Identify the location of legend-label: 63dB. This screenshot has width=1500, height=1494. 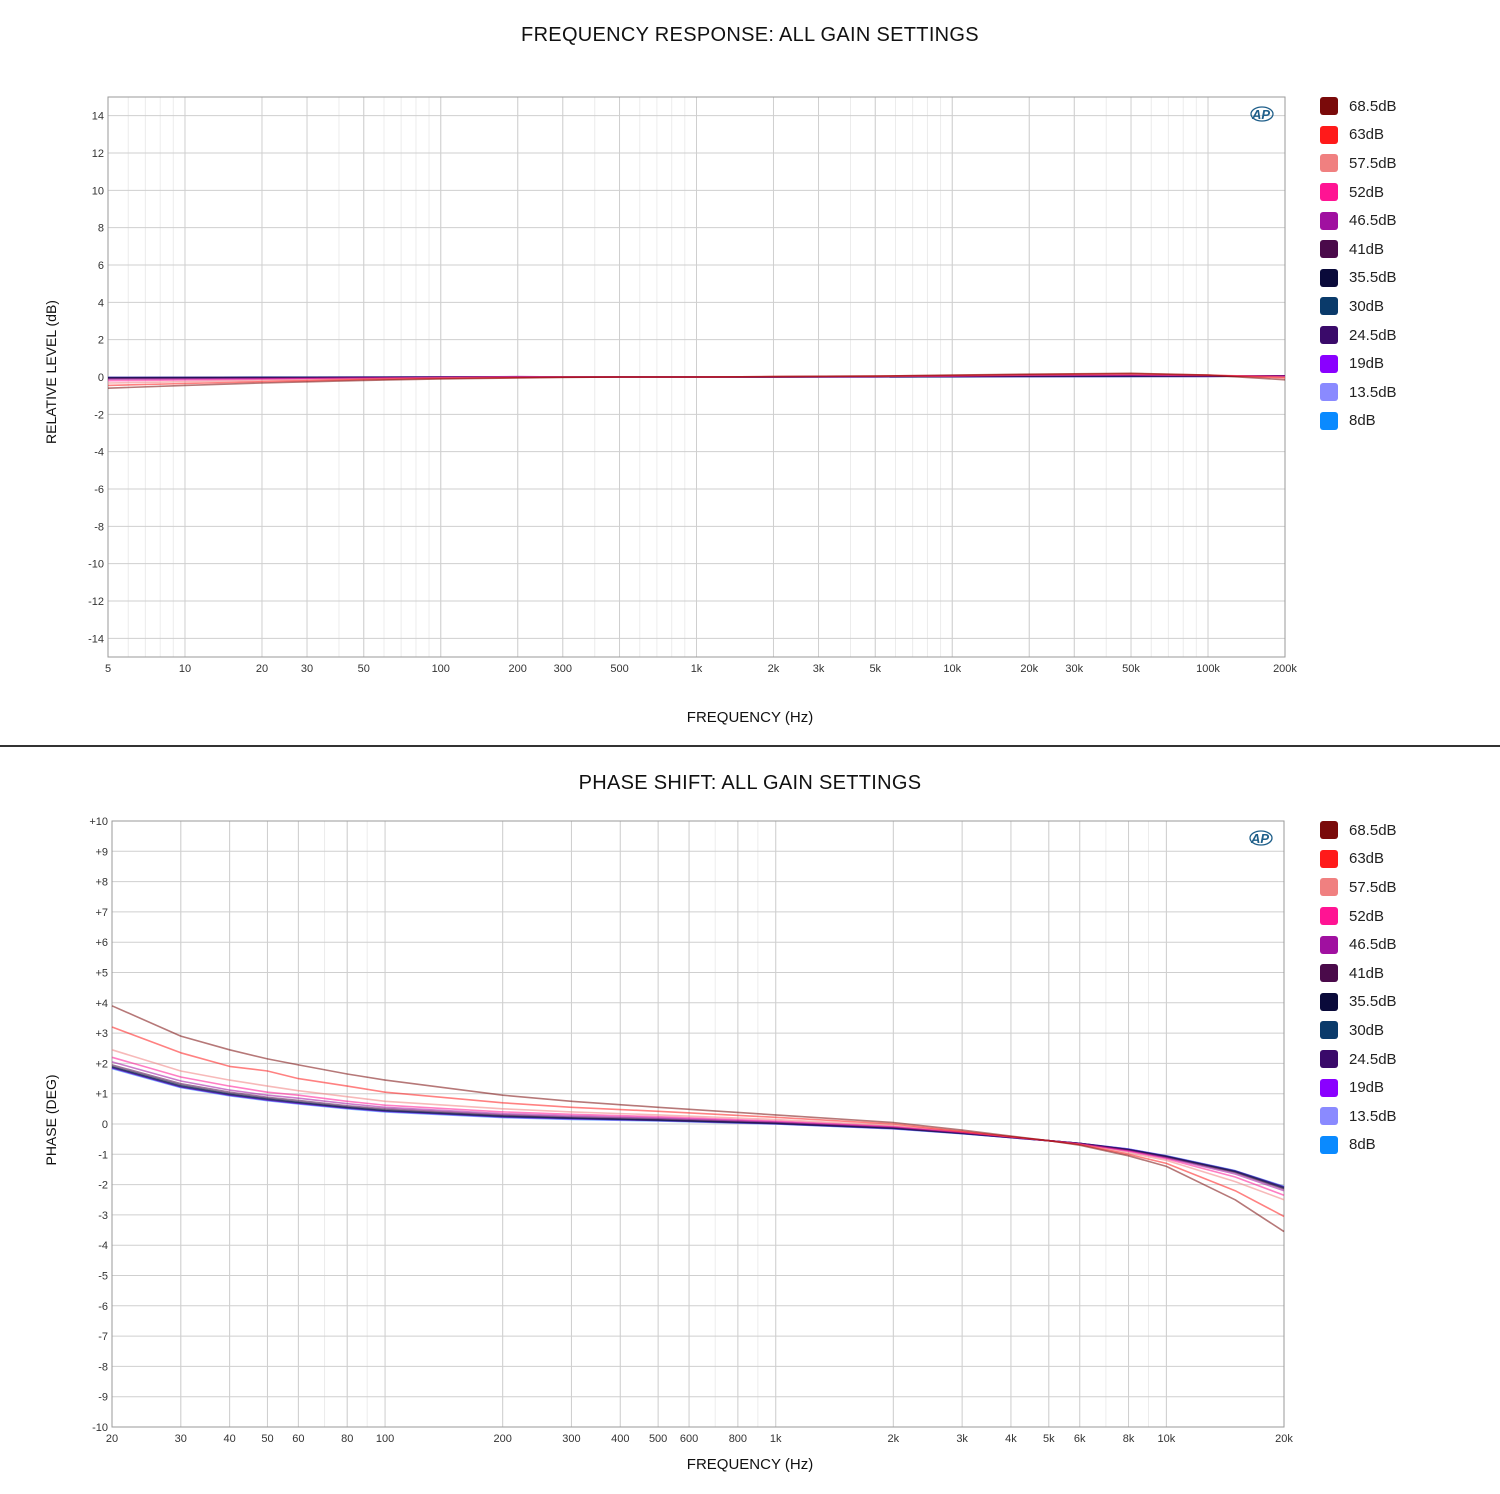
(1367, 135).